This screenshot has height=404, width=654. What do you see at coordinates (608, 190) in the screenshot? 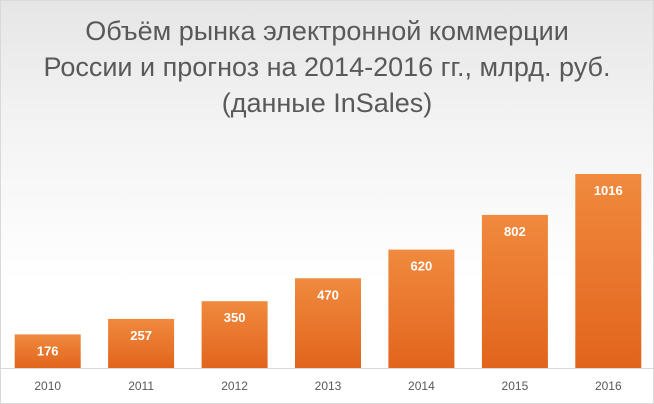
I see `bar-value-label-2016: 1016` at bounding box center [608, 190].